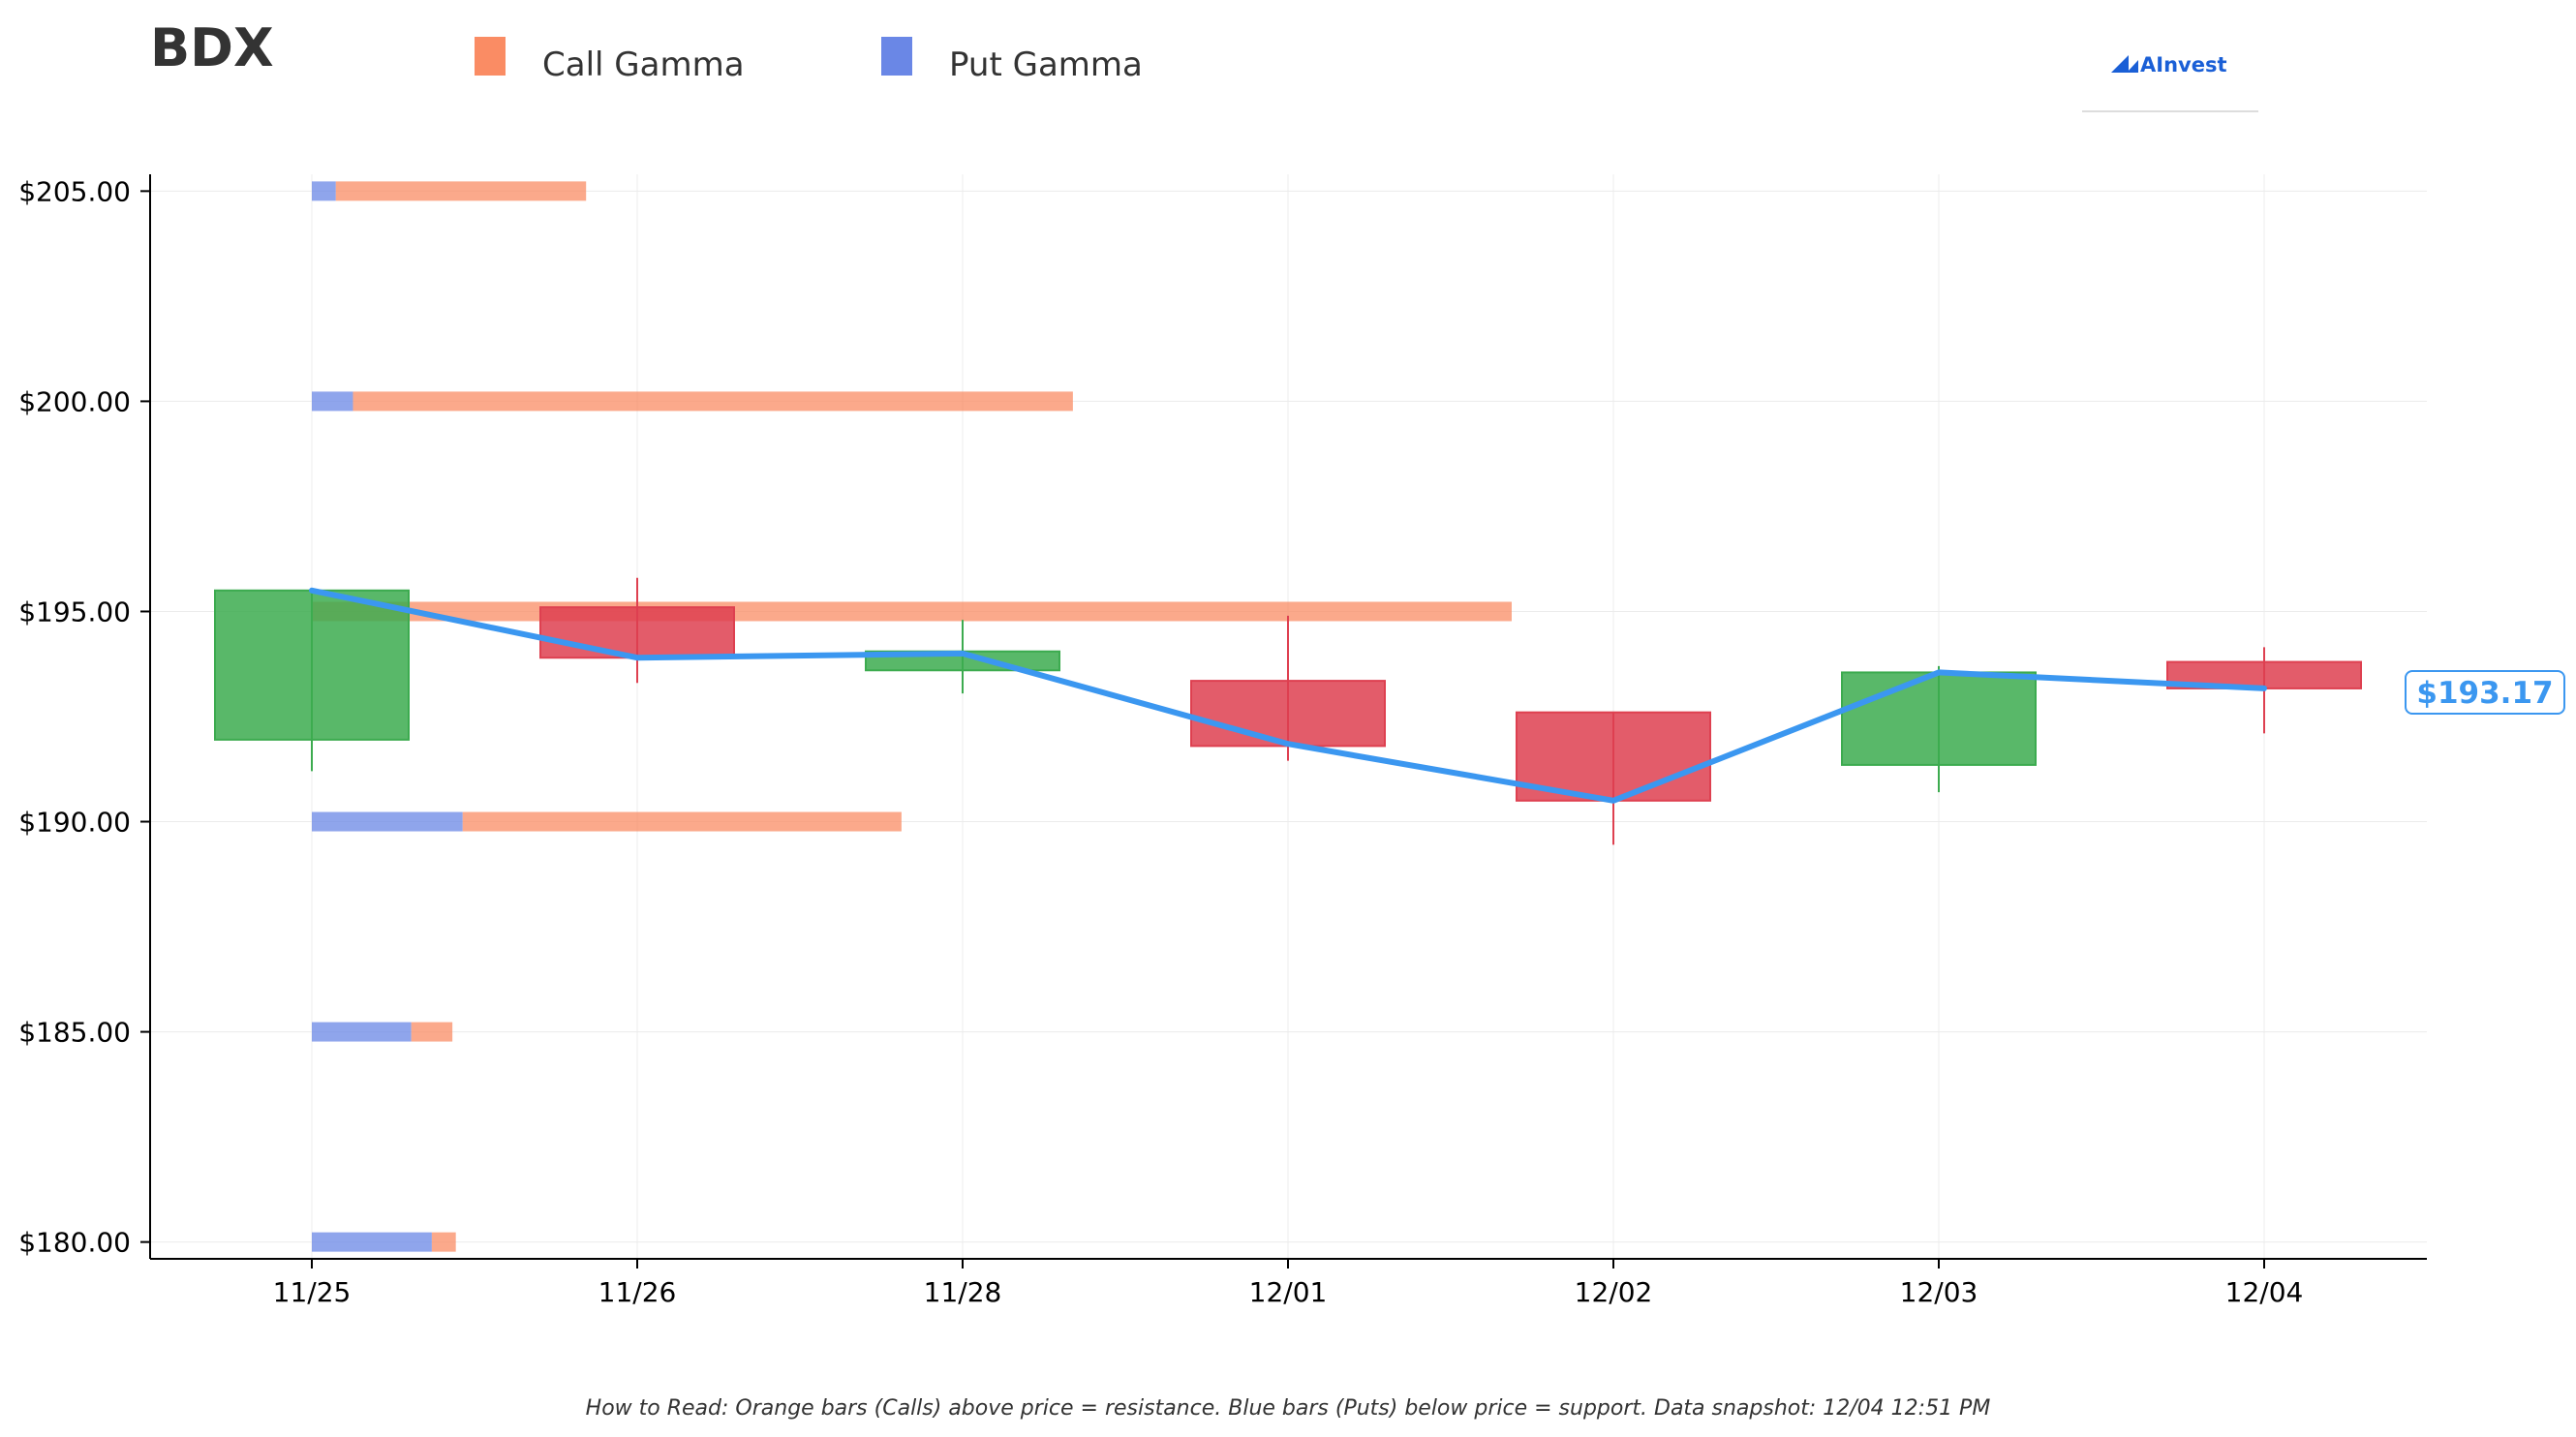 This screenshot has width=2576, height=1437. I want to click on x-tick-label: 12/03, so click(1939, 1292).